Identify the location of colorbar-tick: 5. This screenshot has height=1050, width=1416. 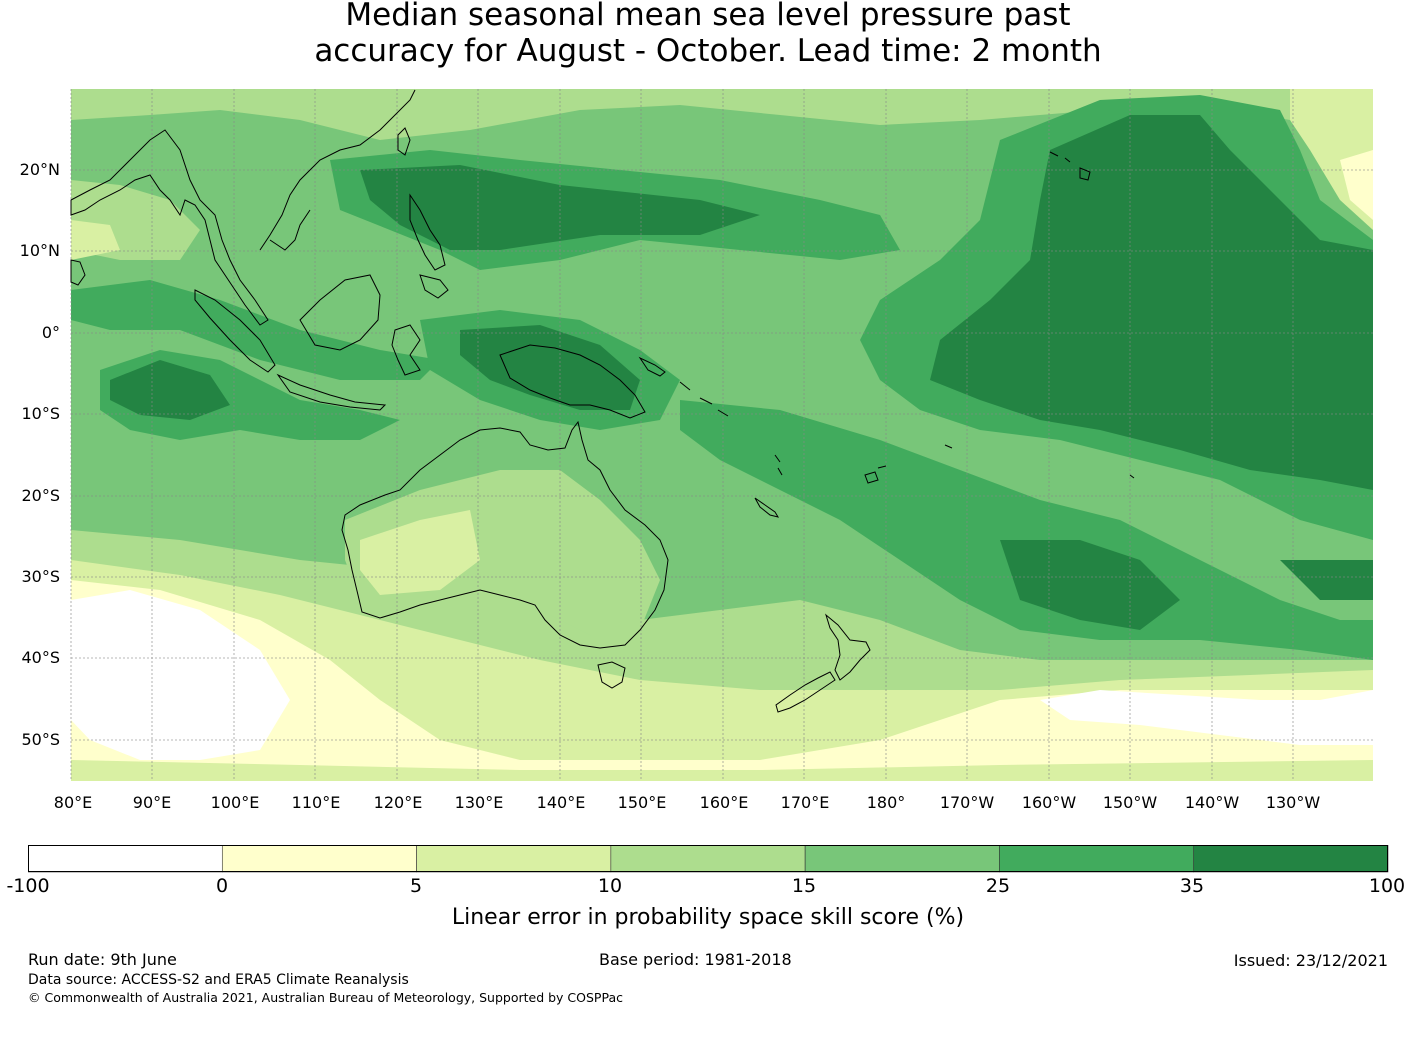
(416, 886).